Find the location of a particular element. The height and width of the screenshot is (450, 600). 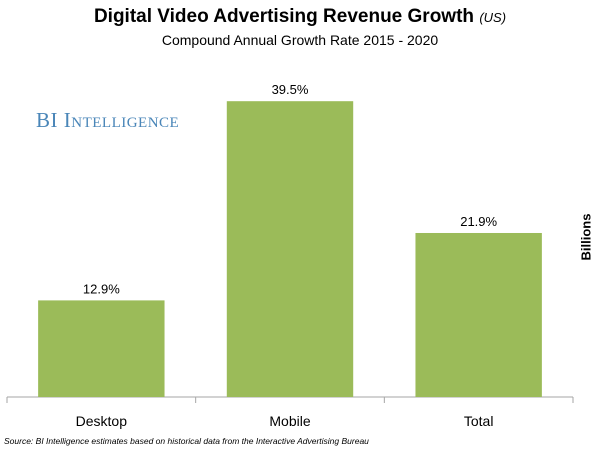

x-tick-label-total: Total is located at coordinates (479, 421).